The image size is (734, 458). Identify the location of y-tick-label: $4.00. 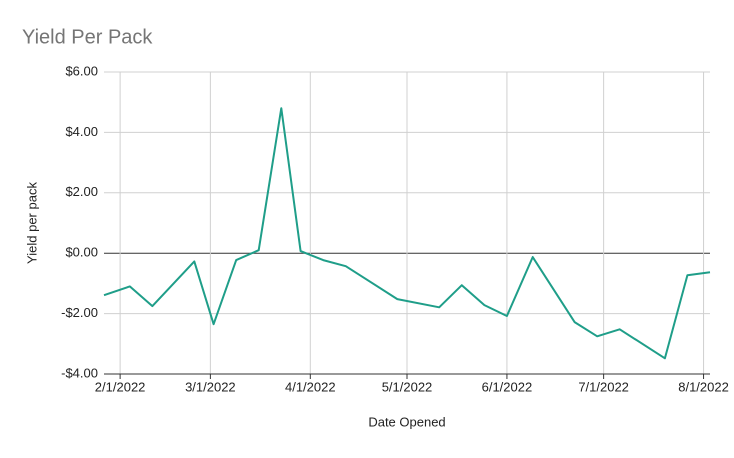
(81, 131).